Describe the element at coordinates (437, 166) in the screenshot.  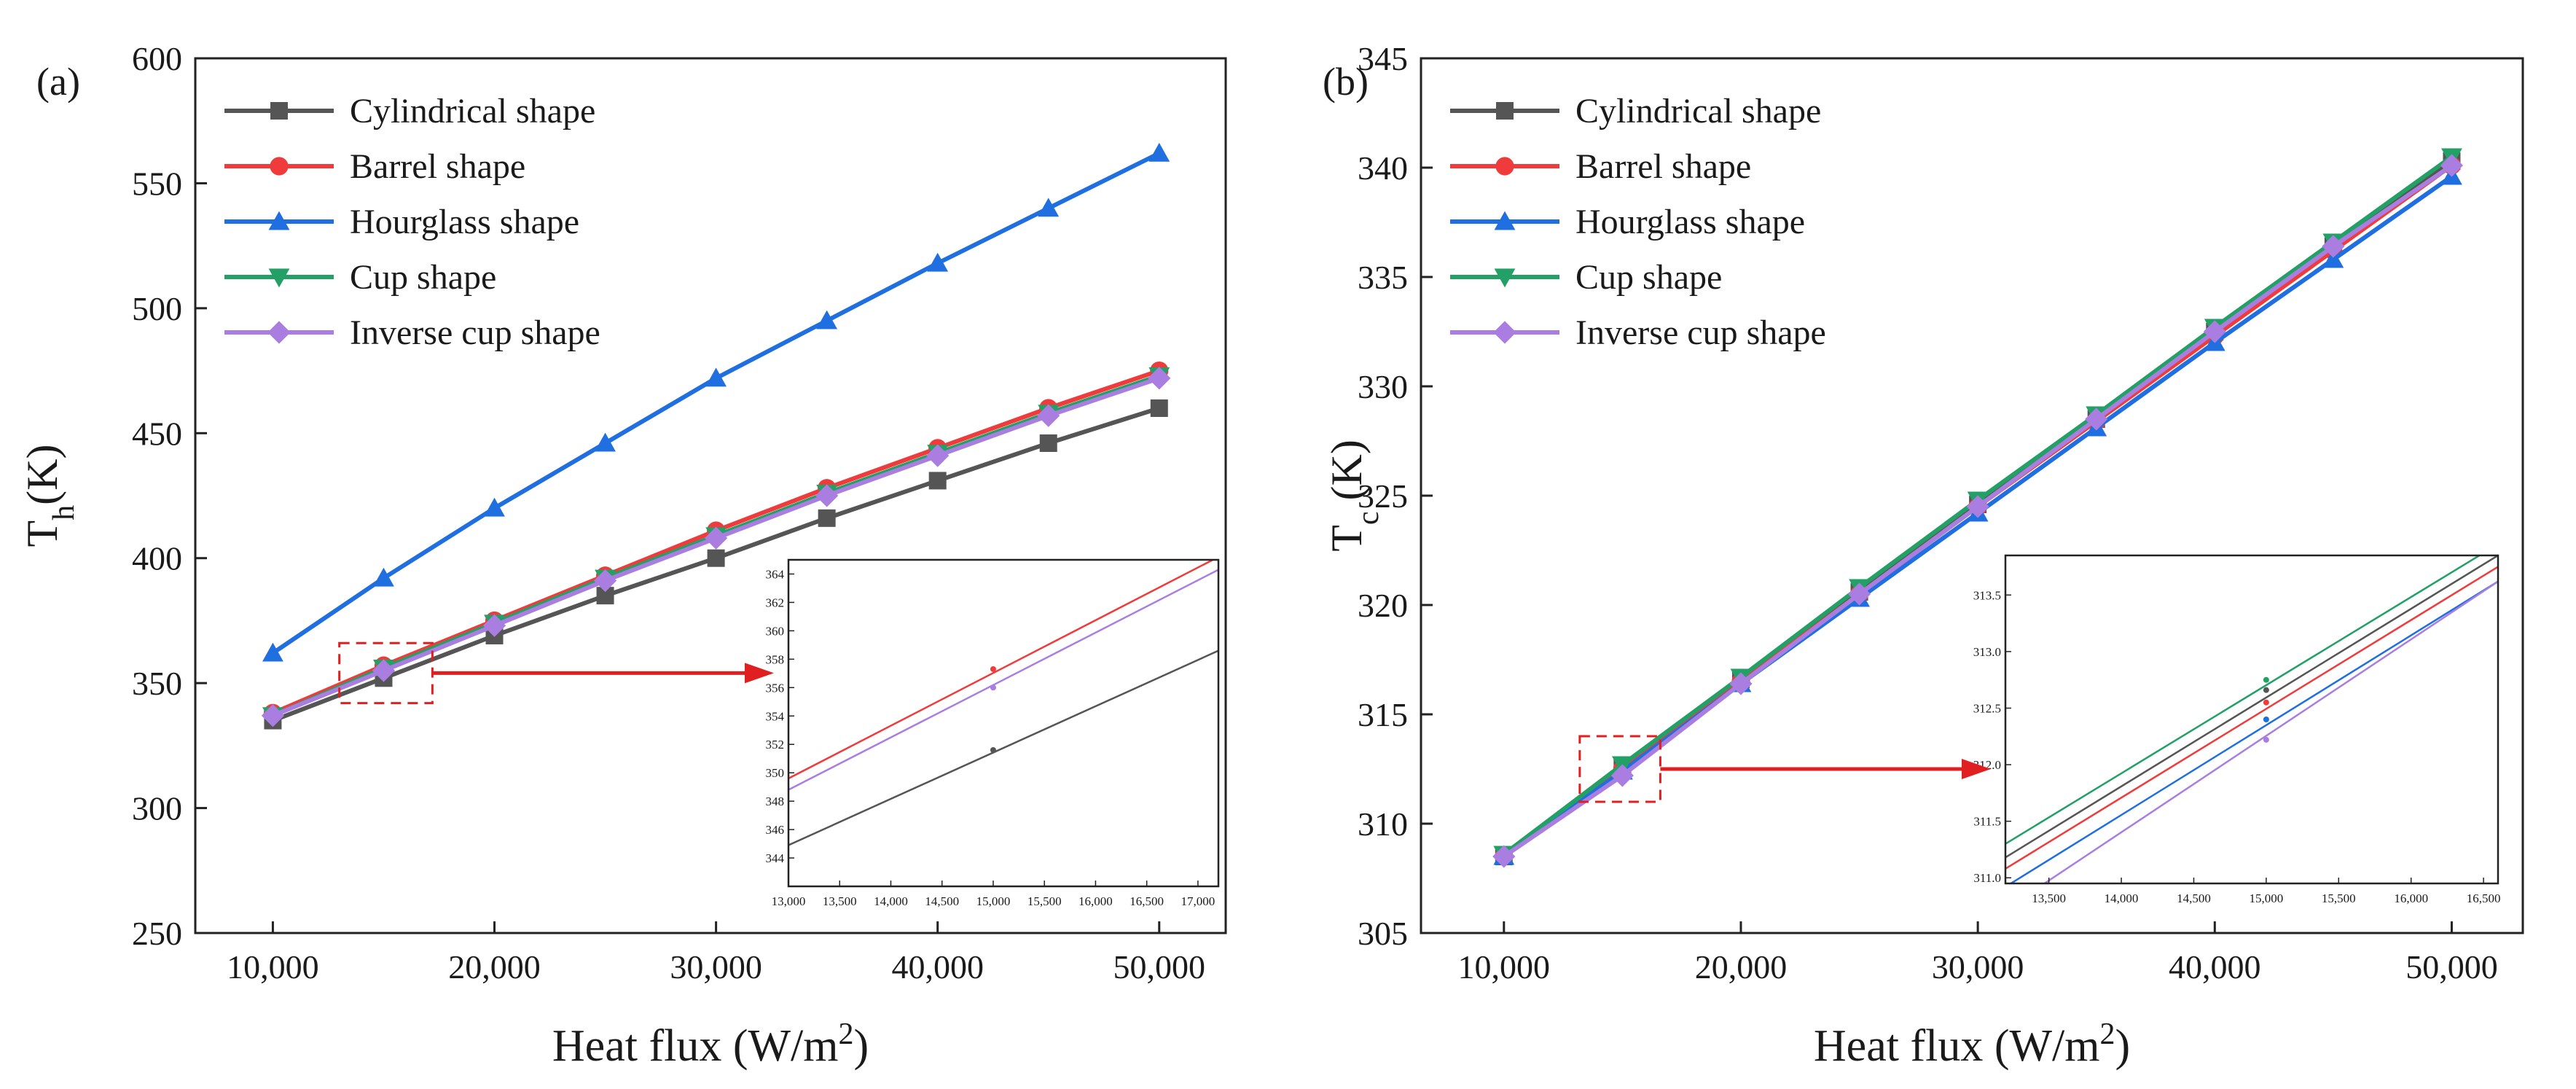
I see `legend-label: Barrel shape` at that location.